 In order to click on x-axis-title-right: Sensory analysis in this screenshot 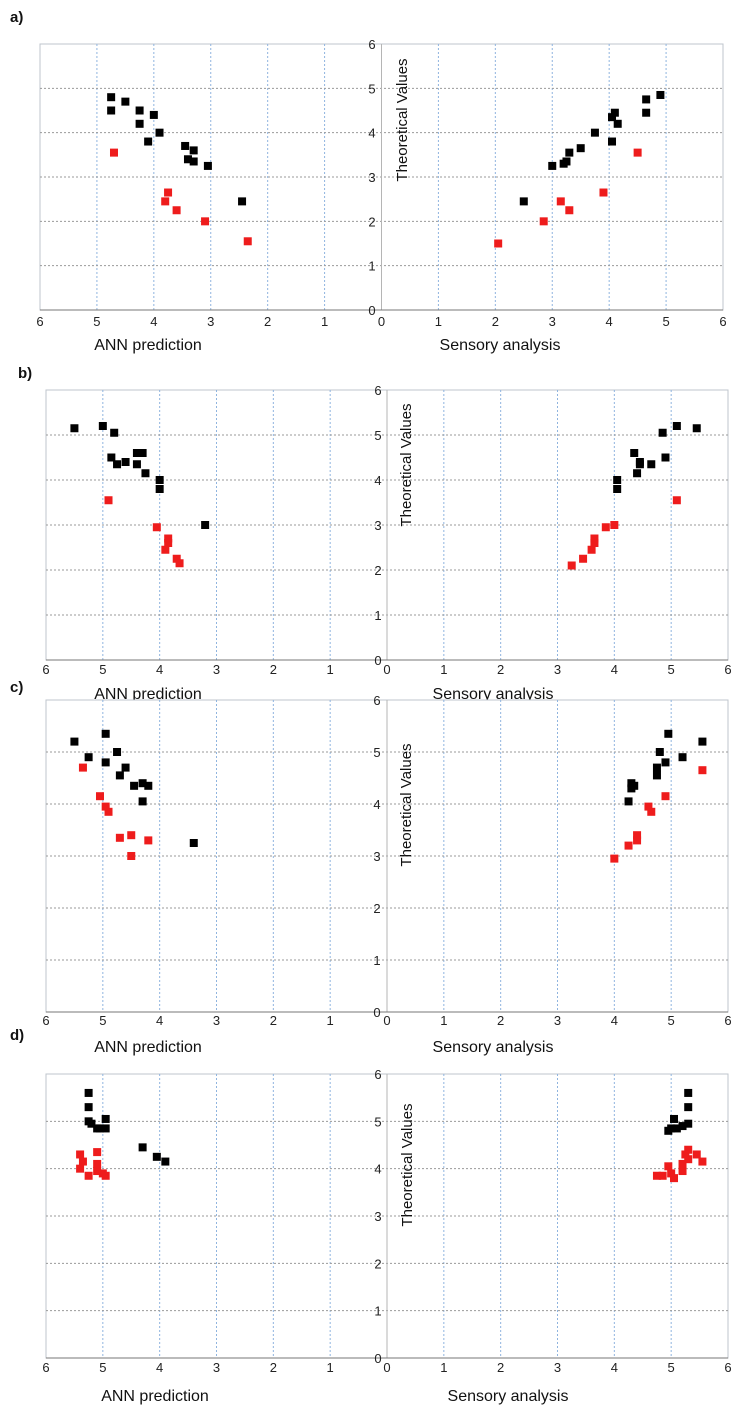, I will do `click(500, 345)`.